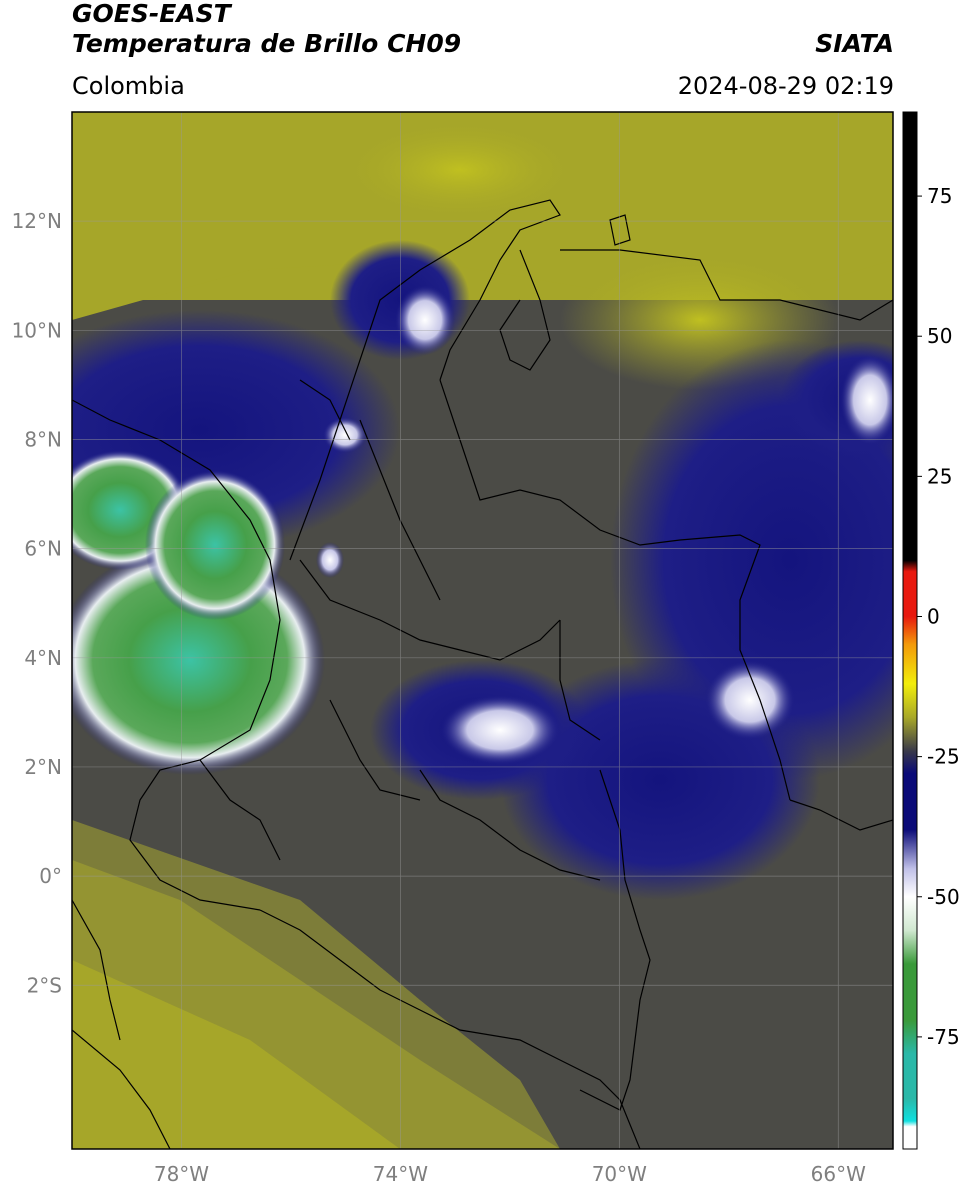  What do you see at coordinates (939, 476) in the screenshot?
I see `colorbar-tick-label: 25` at bounding box center [939, 476].